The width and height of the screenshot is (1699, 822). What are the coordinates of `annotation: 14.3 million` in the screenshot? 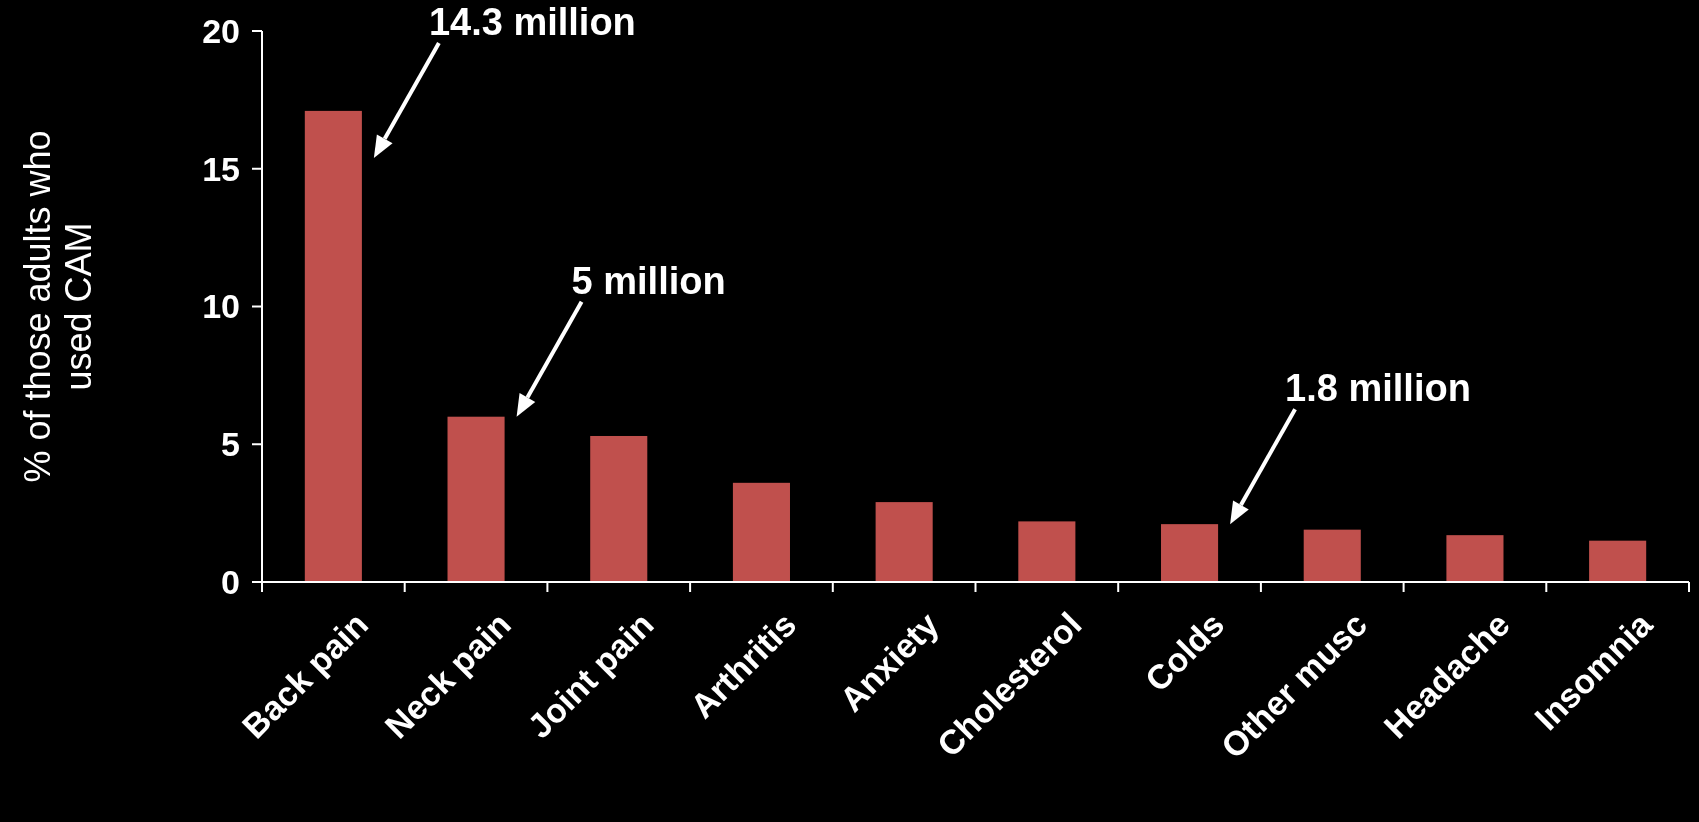 It's located at (532, 22).